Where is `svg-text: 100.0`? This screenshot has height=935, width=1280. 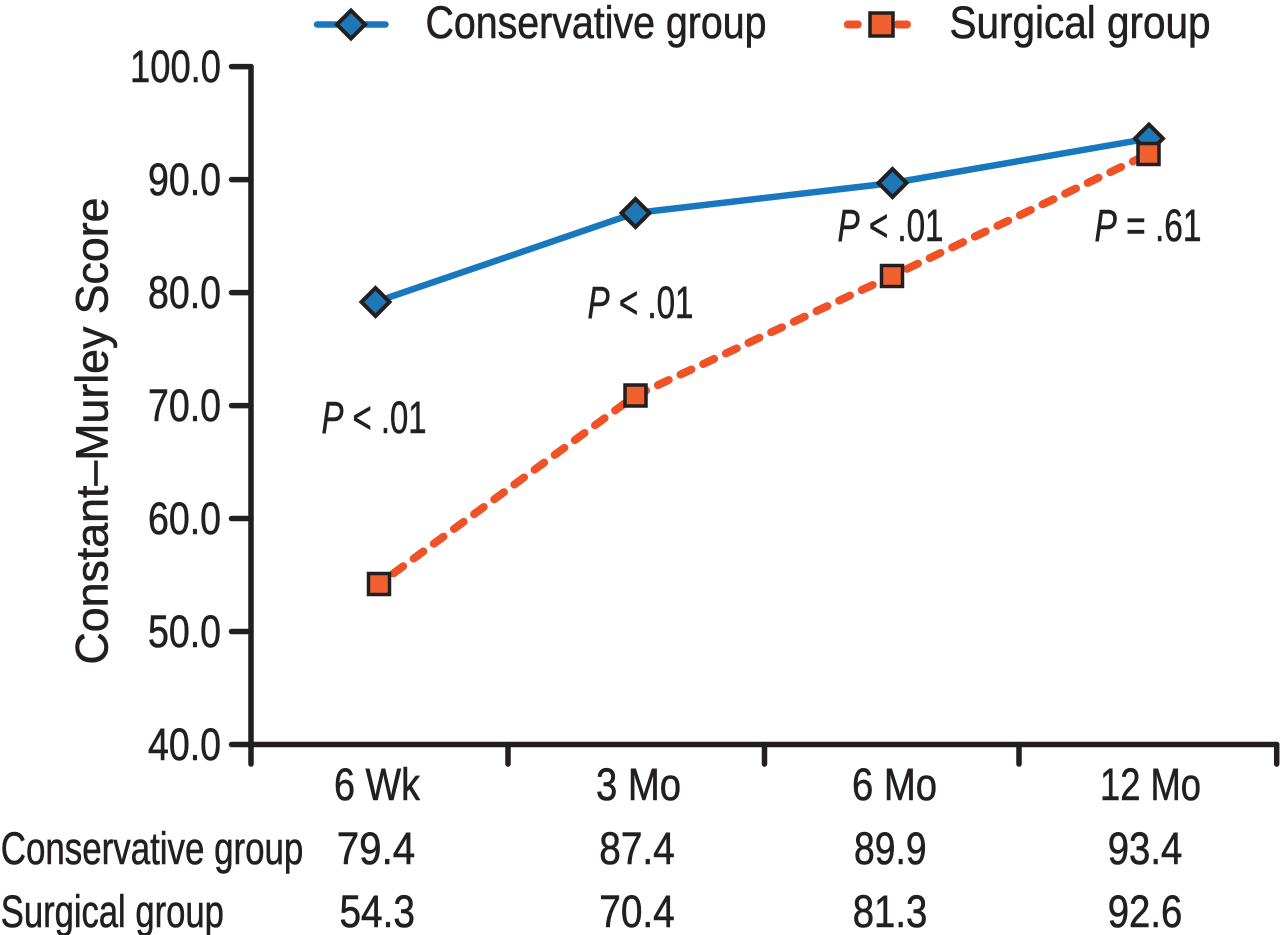 svg-text: 100.0 is located at coordinates (175, 66).